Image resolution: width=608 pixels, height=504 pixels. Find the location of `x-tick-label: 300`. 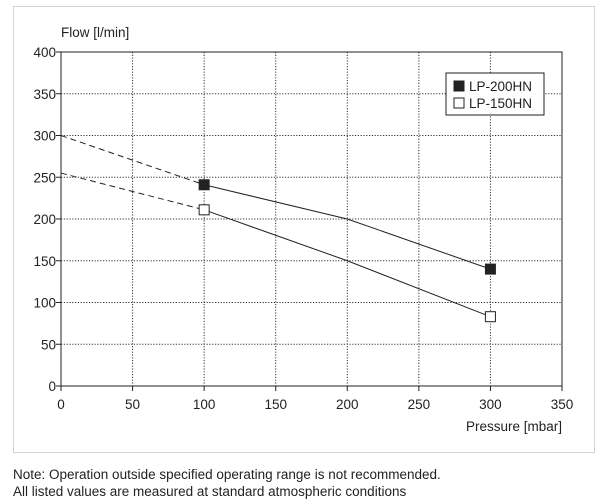

x-tick-label: 300 is located at coordinates (490, 404).